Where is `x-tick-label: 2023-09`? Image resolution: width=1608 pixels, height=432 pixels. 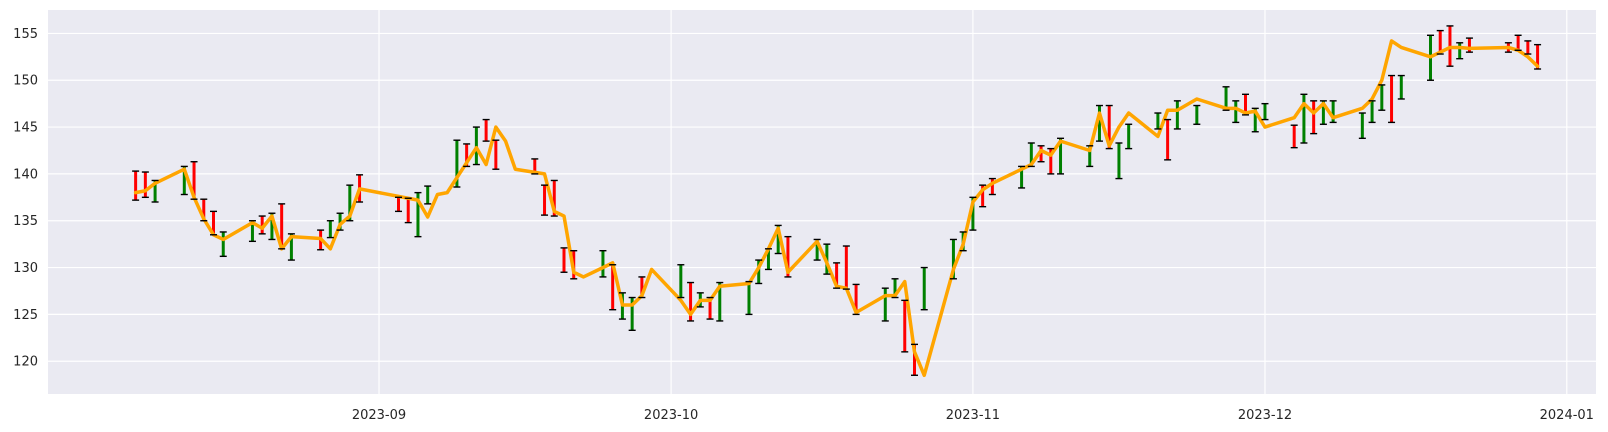 x-tick-label: 2023-09 is located at coordinates (379, 415).